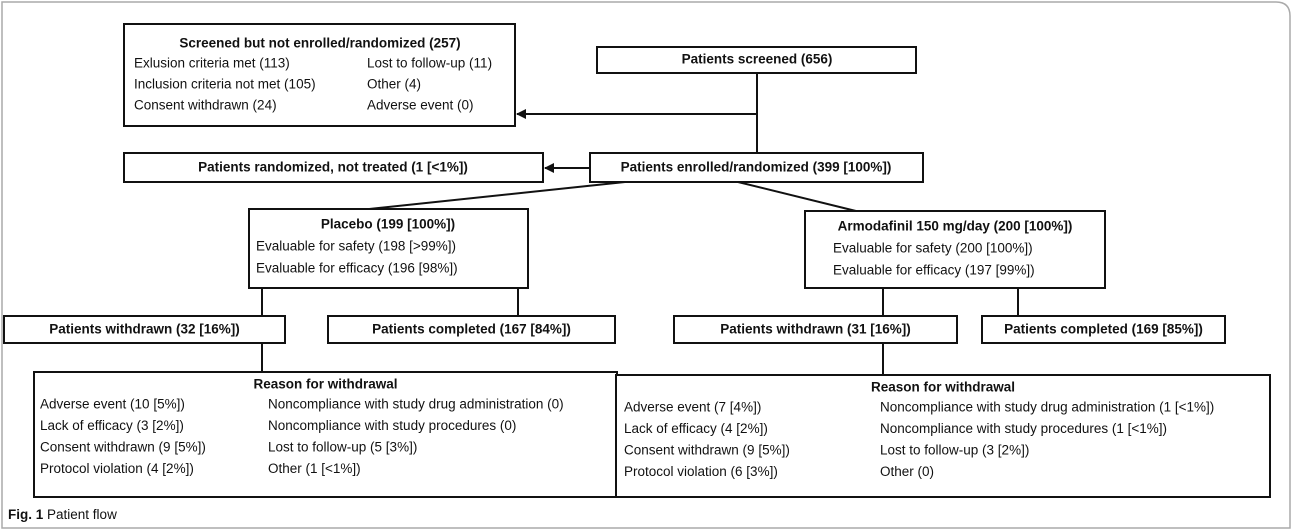  What do you see at coordinates (356, 246) in the screenshot?
I see `arm-detail: Evaluable for safety (198 [>99%])` at bounding box center [356, 246].